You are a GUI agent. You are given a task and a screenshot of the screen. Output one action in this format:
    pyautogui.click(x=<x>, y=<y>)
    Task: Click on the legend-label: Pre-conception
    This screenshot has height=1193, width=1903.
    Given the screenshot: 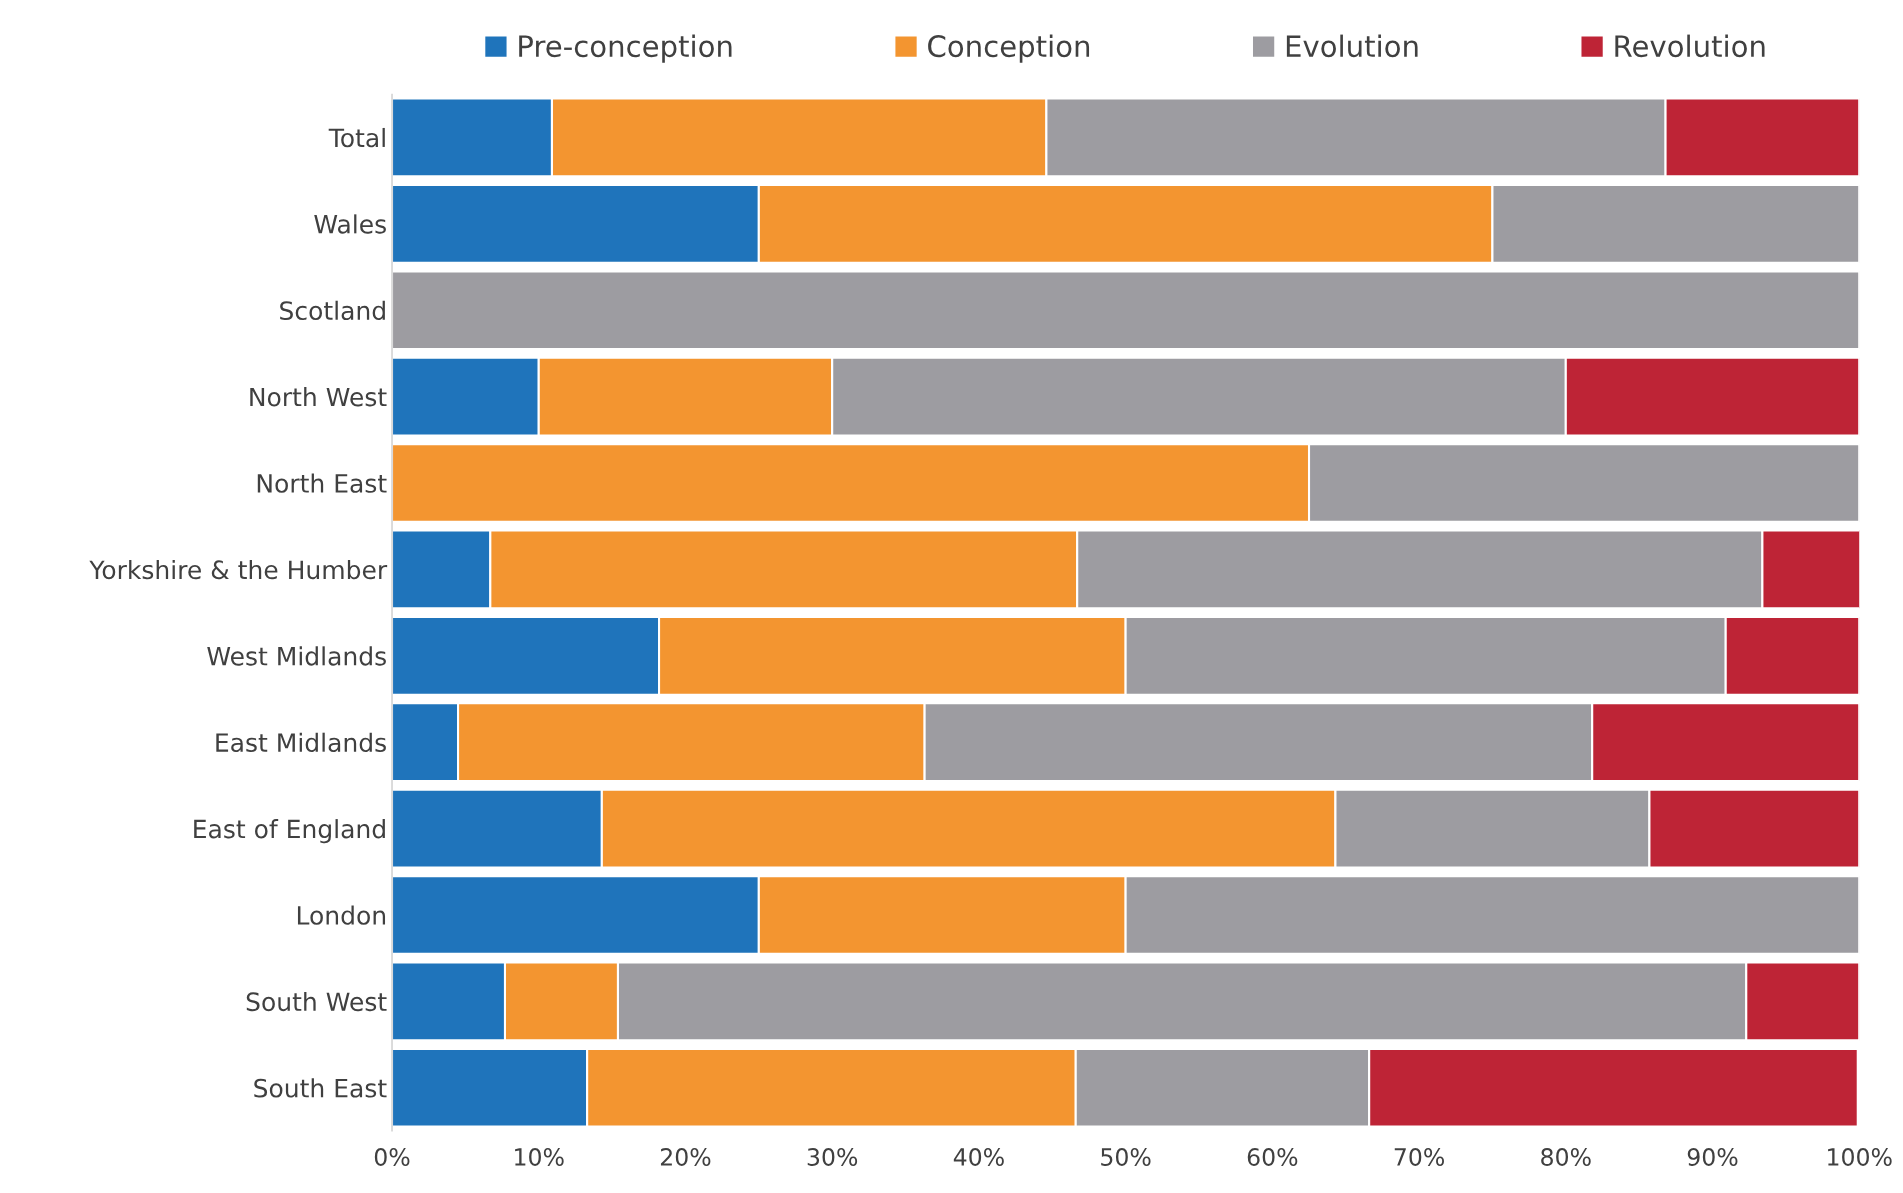 What is the action you would take?
    pyautogui.click(x=625, y=48)
    